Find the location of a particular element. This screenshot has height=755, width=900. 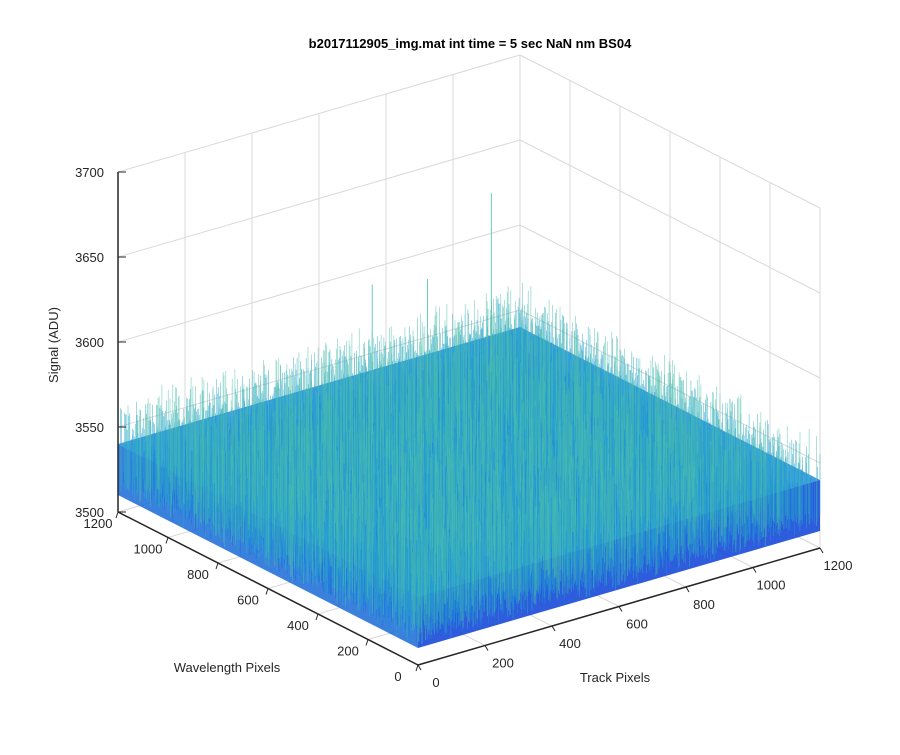

y-tick-label: 1000 is located at coordinates (148, 549).